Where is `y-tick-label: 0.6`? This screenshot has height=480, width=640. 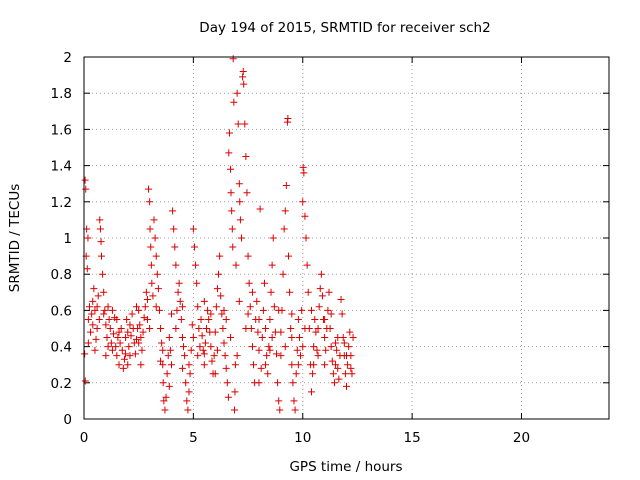
y-tick-label: 0.6 is located at coordinates (61, 311).